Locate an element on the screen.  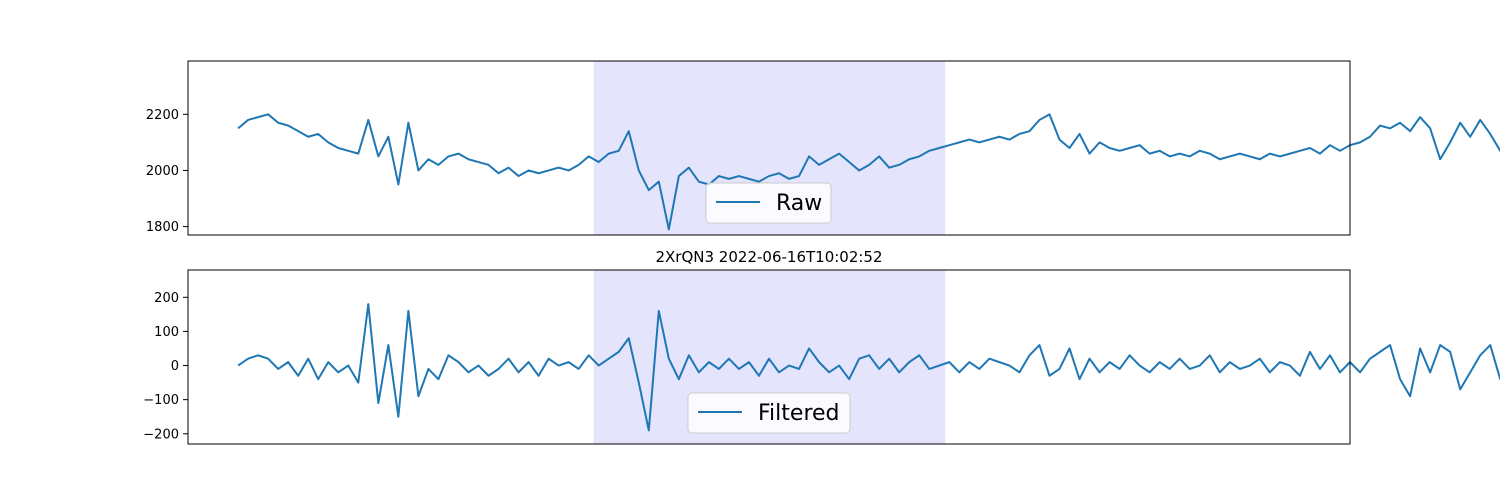
filtered-y-ticks: −200 −100 0 100 200 is located at coordinates (165, 366).